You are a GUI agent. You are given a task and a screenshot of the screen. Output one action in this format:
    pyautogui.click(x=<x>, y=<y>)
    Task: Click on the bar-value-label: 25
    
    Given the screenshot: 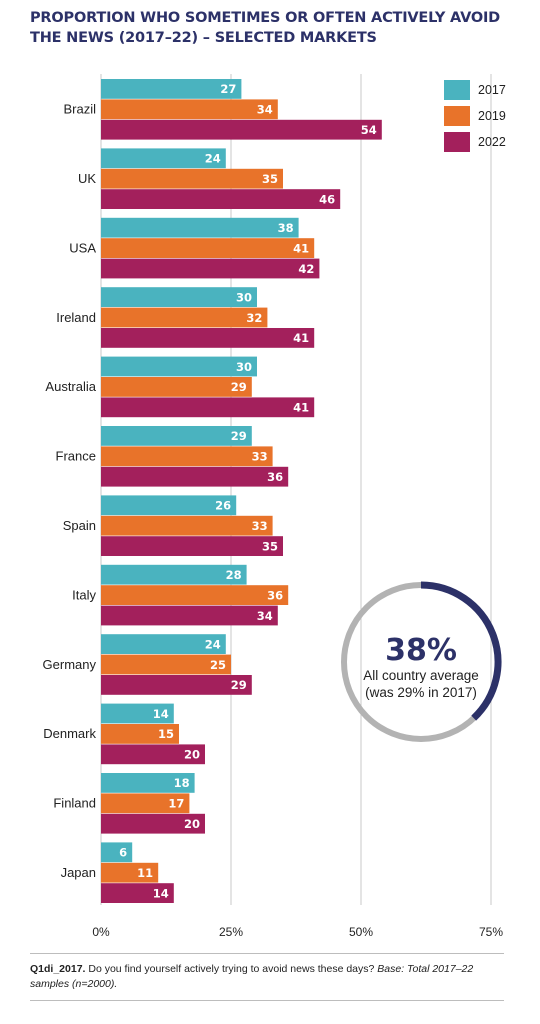 What is the action you would take?
    pyautogui.click(x=218, y=665)
    